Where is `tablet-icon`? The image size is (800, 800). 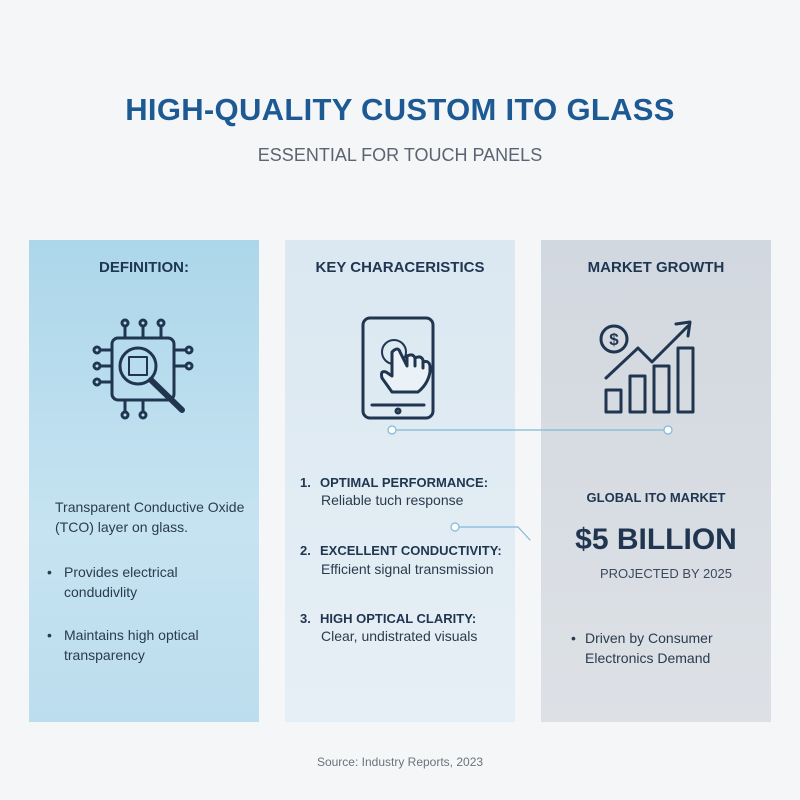
tablet-icon is located at coordinates (398, 368).